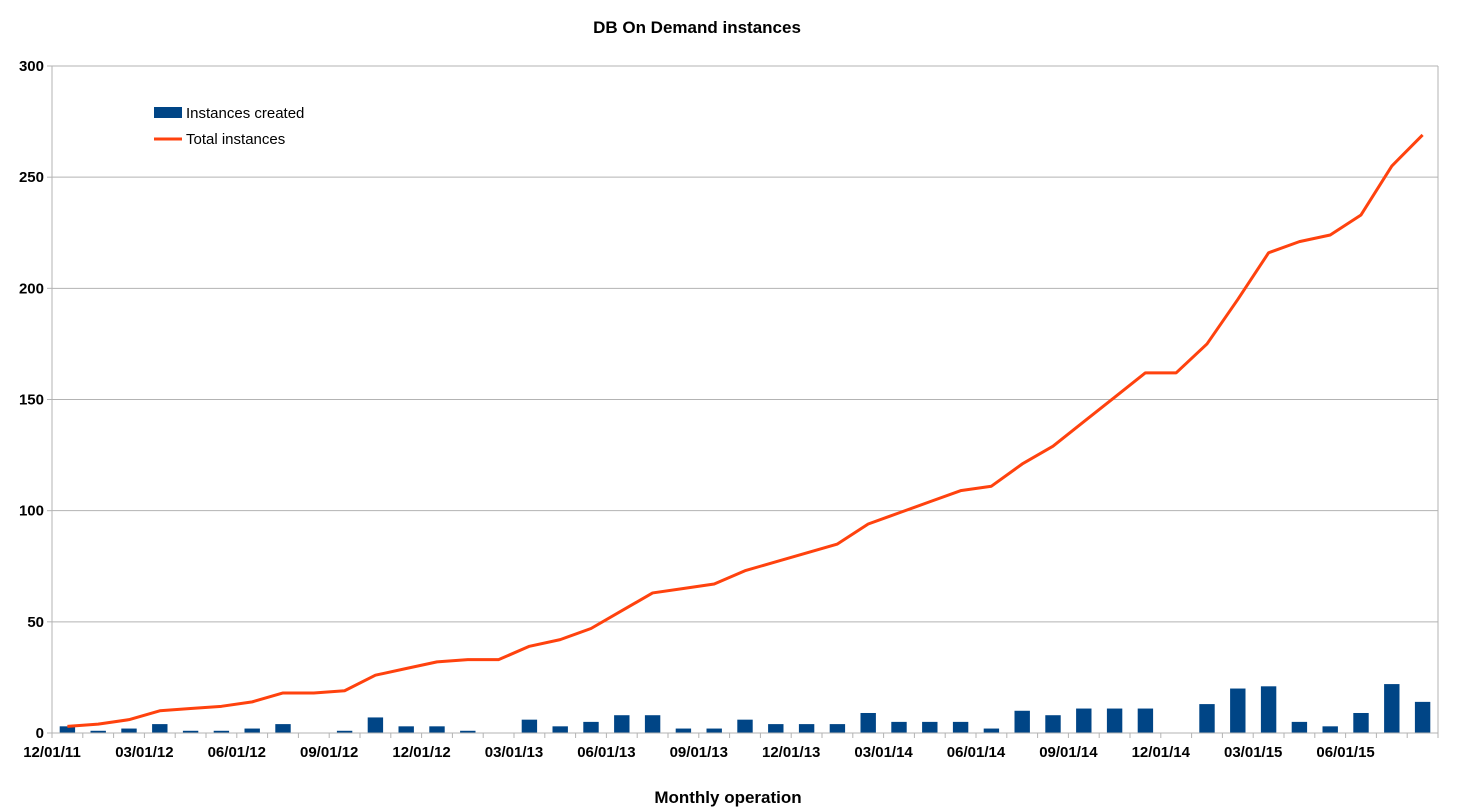  I want to click on x-tick-label: 09/01/13, so click(699, 752).